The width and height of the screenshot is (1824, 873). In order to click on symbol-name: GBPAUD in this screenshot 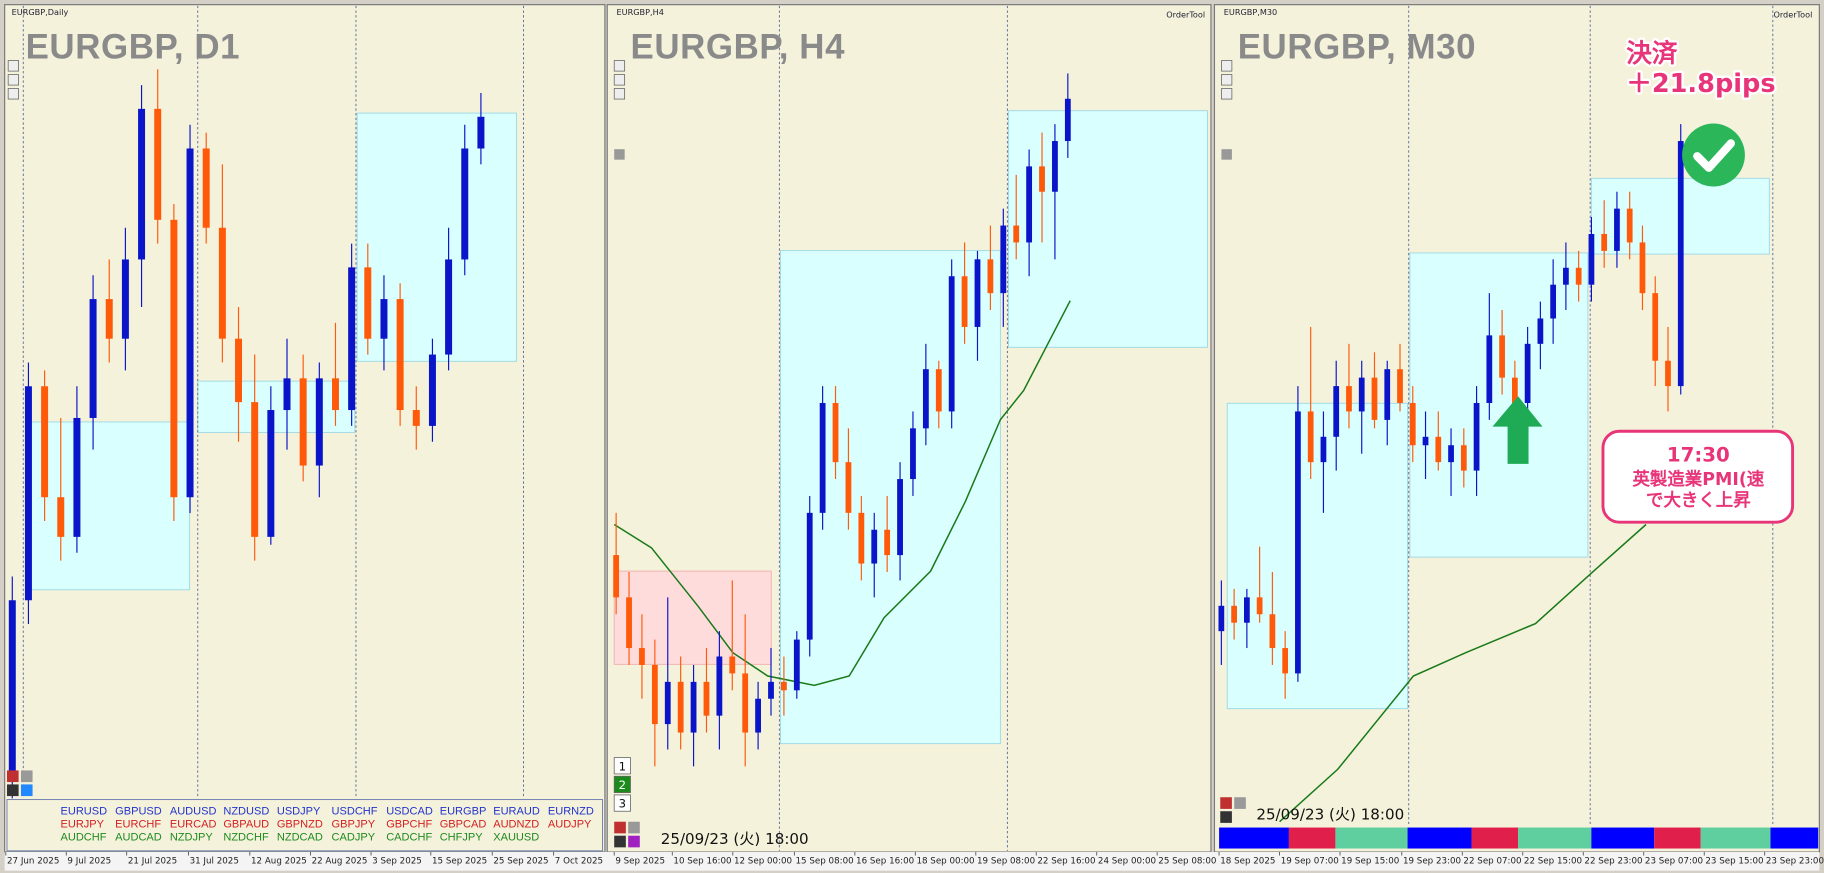, I will do `click(246, 825)`.